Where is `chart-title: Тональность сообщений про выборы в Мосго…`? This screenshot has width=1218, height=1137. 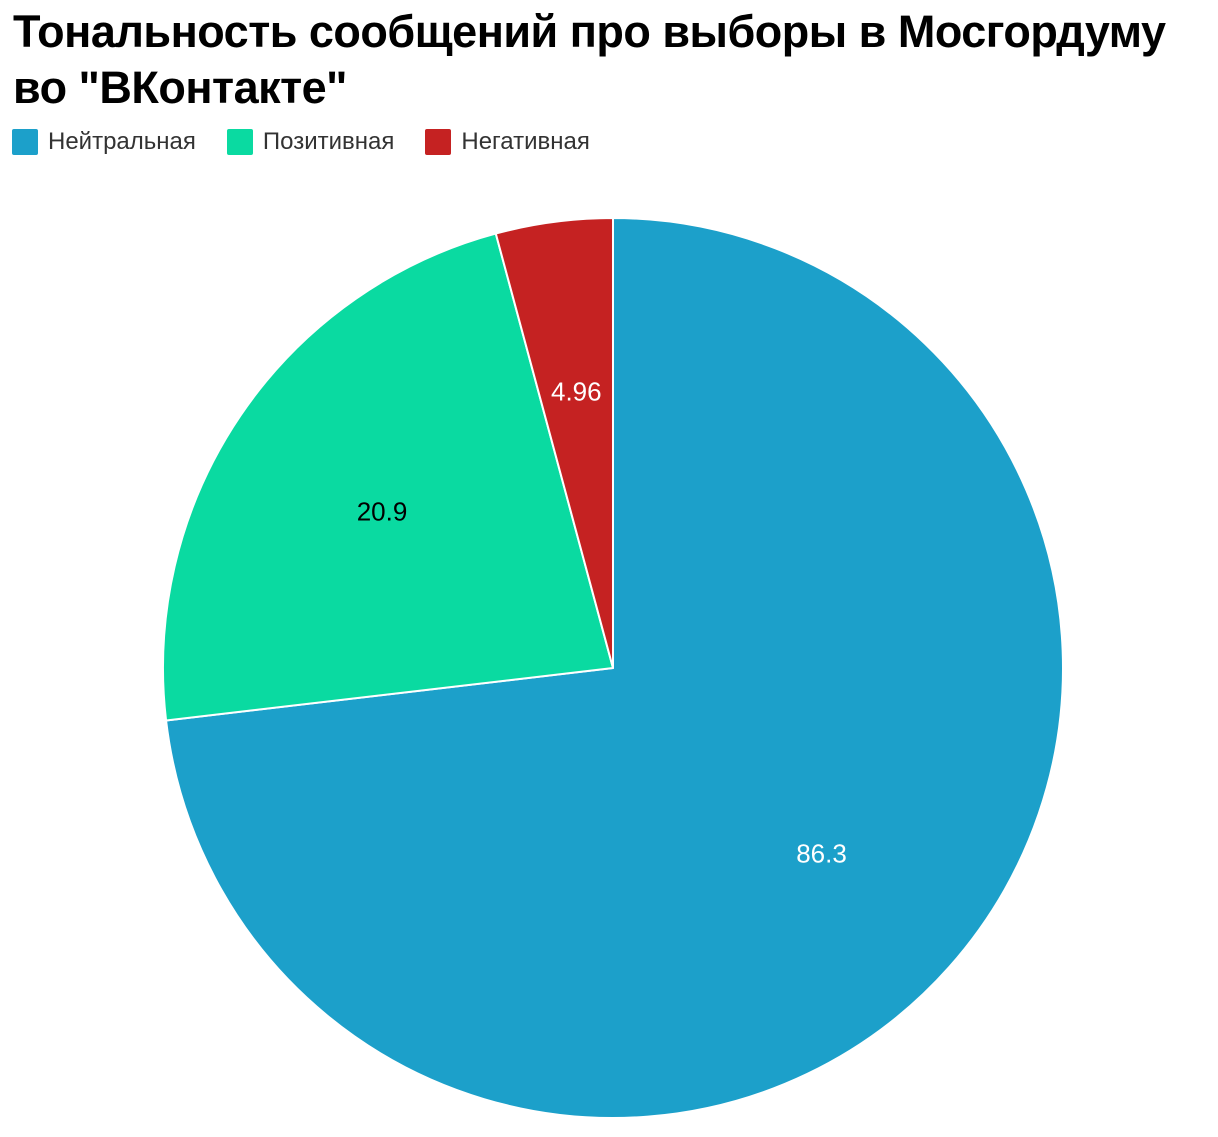 chart-title: Тональность сообщений про выборы в Мосго… is located at coordinates (589, 59).